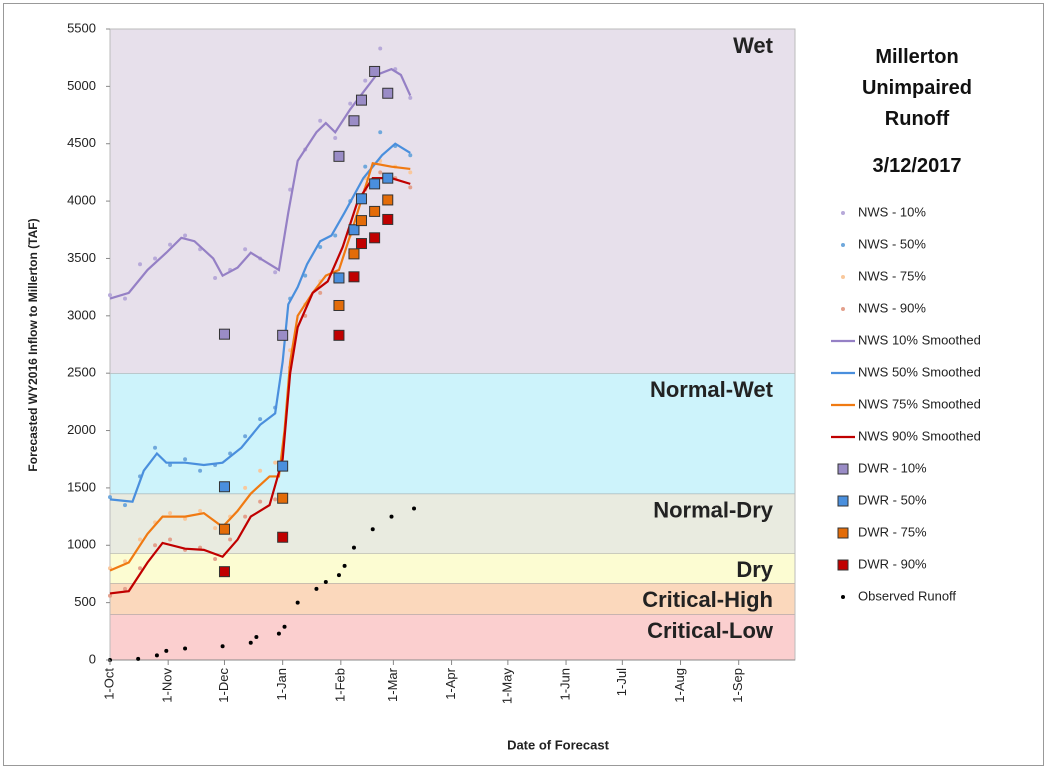 The image size is (1048, 770). I want to click on y-tick-label: 5000, so click(81, 85).